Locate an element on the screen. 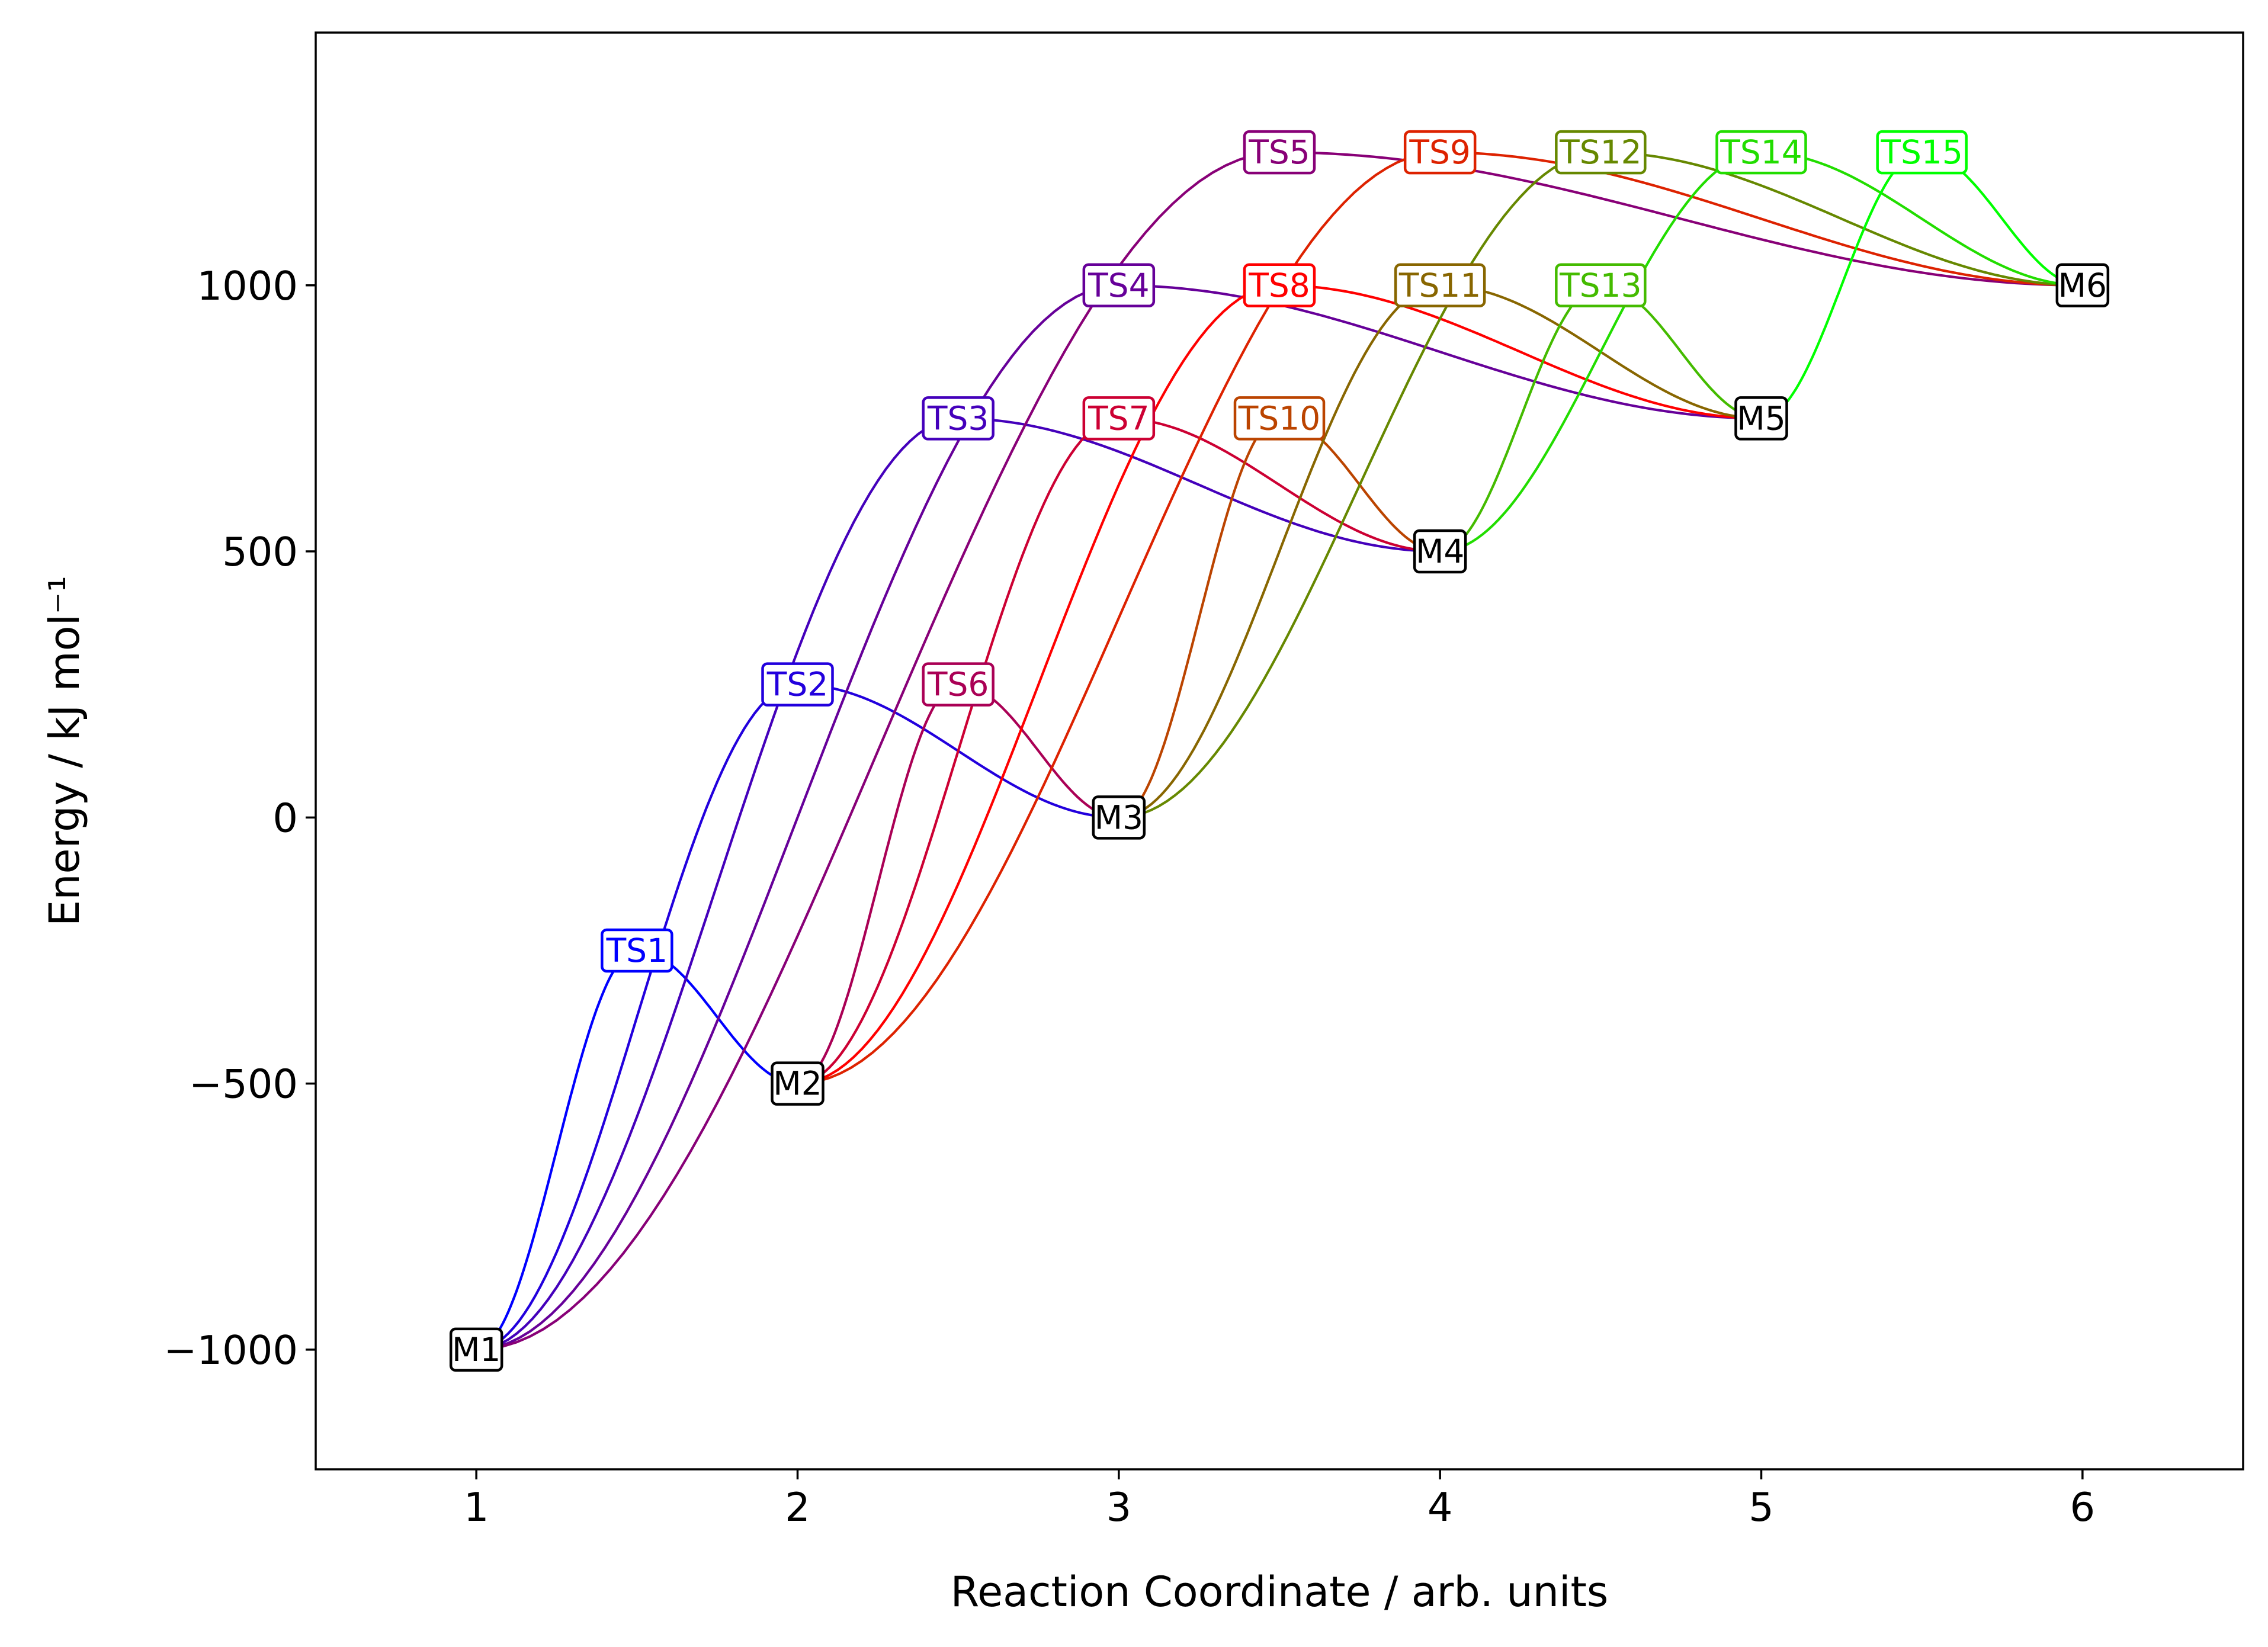  ts-label-ts6-box is located at coordinates (958, 684).